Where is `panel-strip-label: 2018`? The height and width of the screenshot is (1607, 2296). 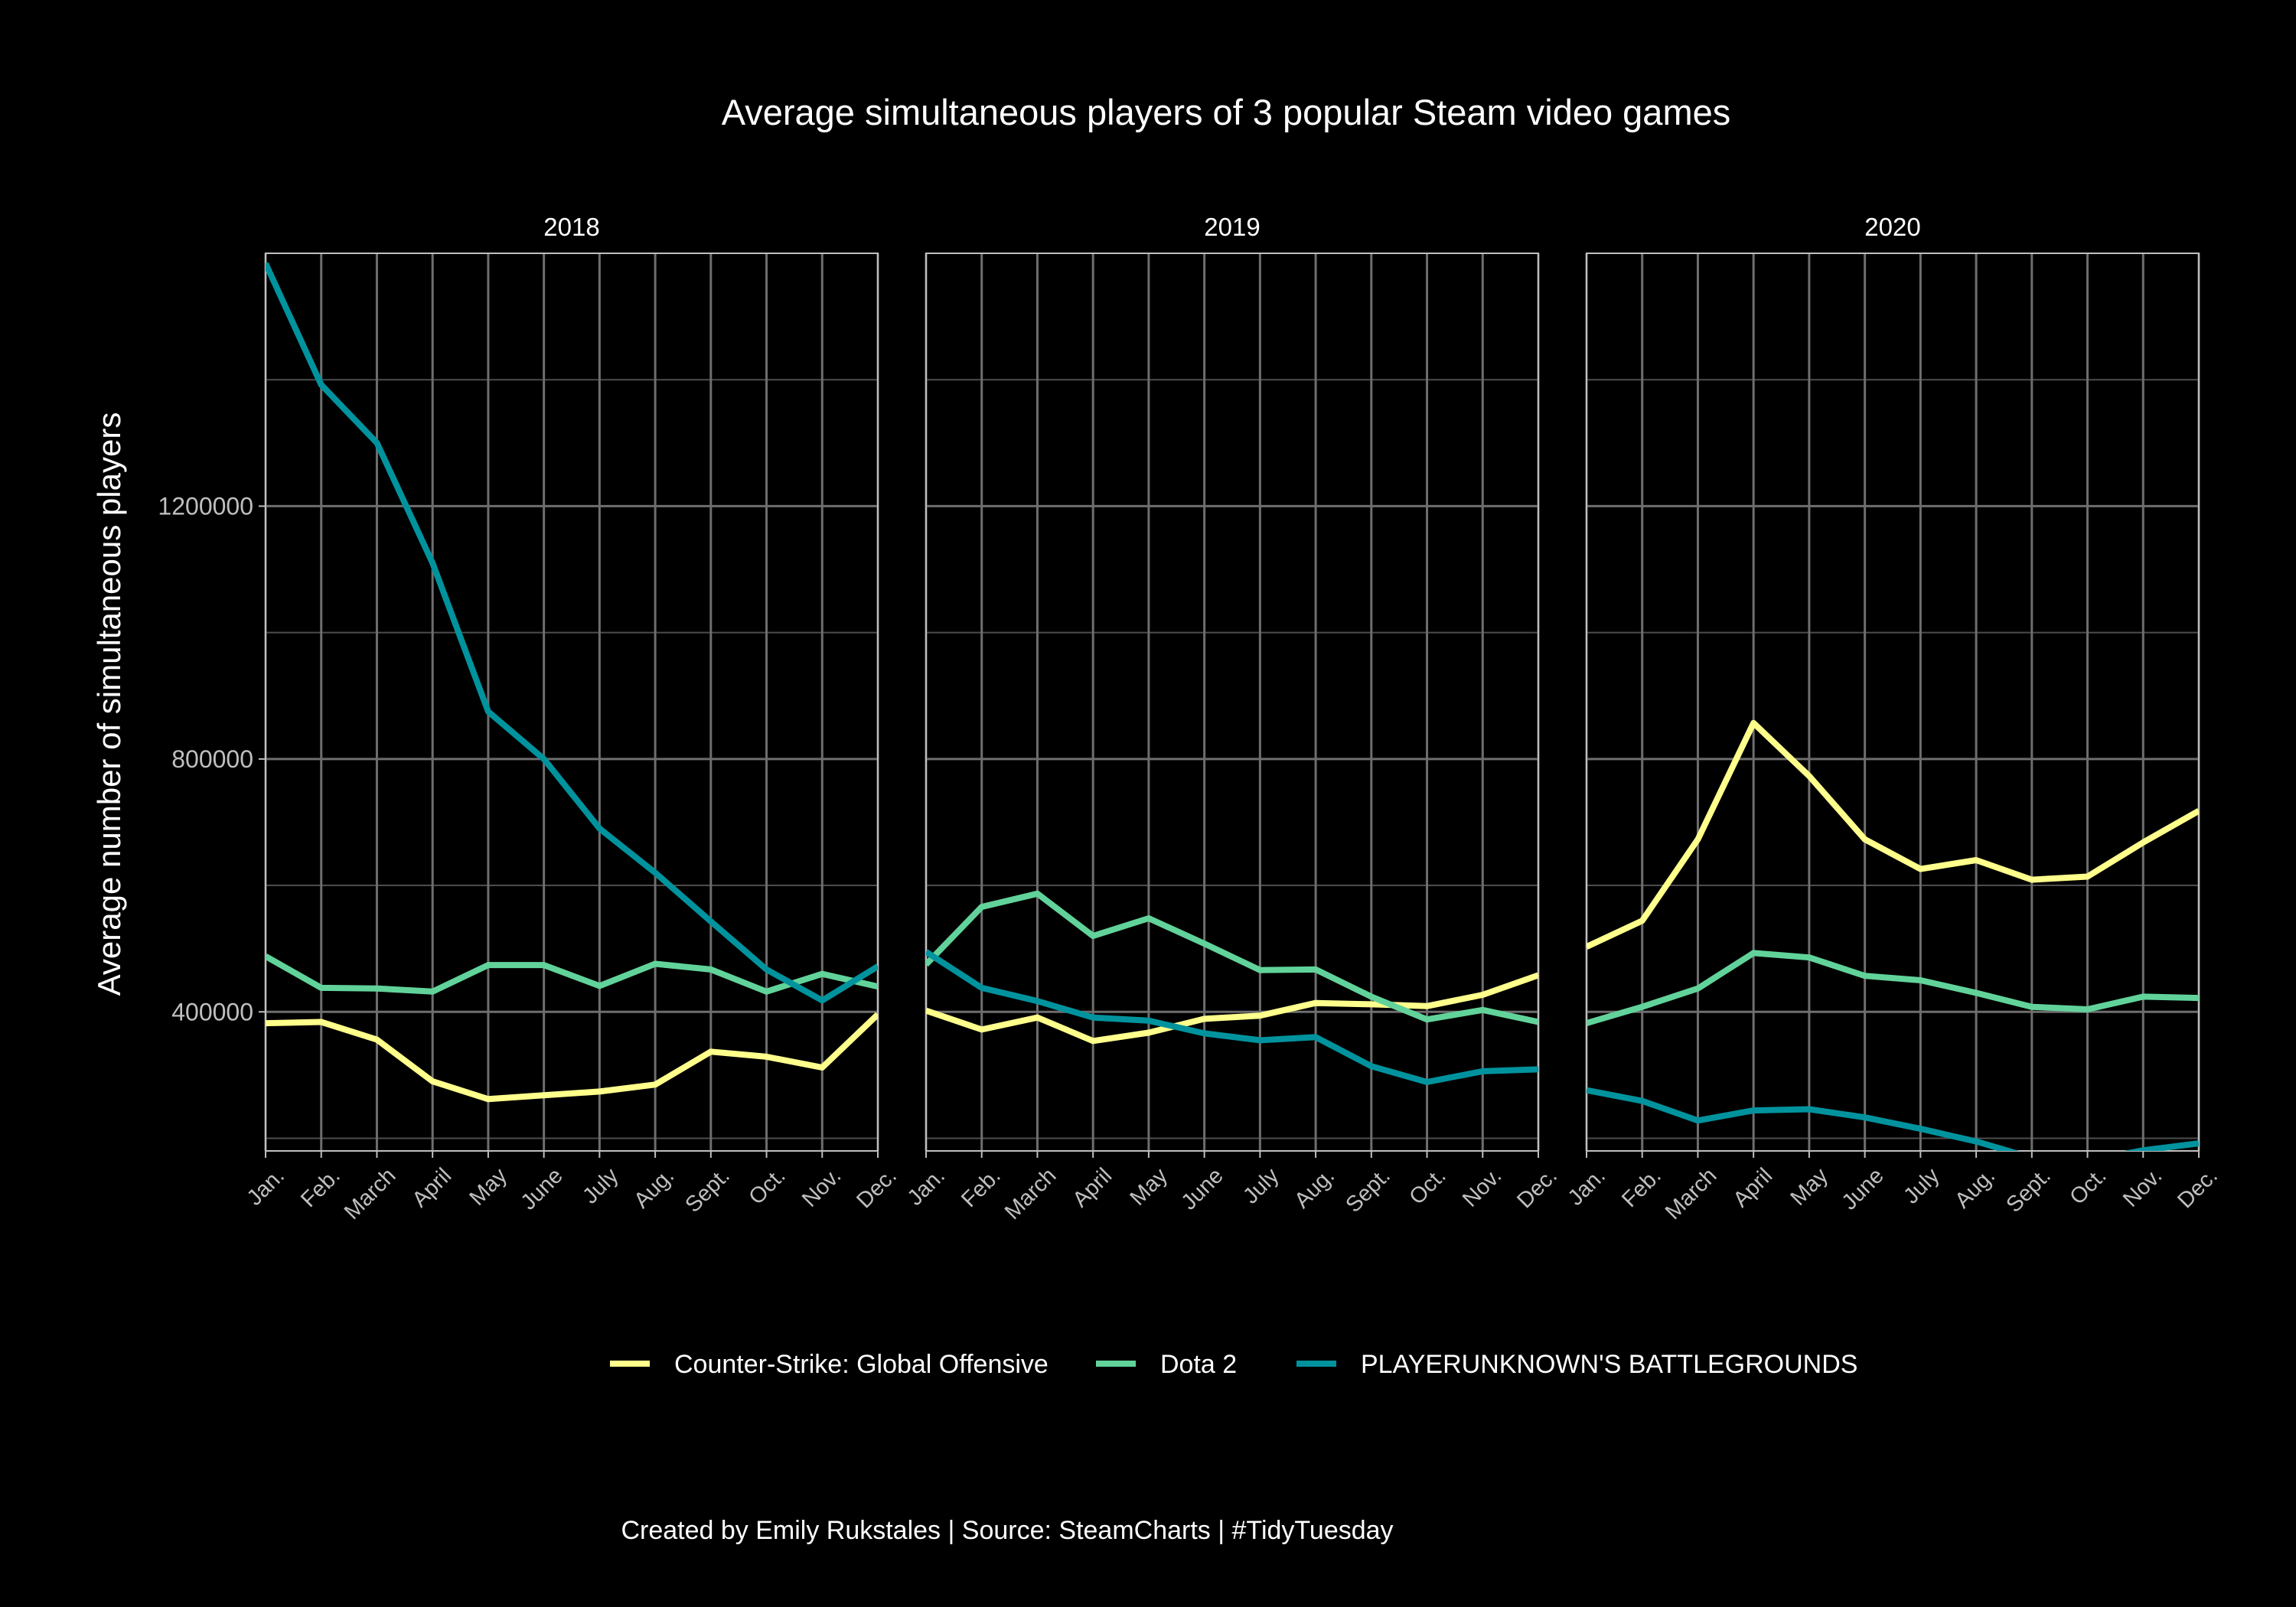 panel-strip-label: 2018 is located at coordinates (571, 227).